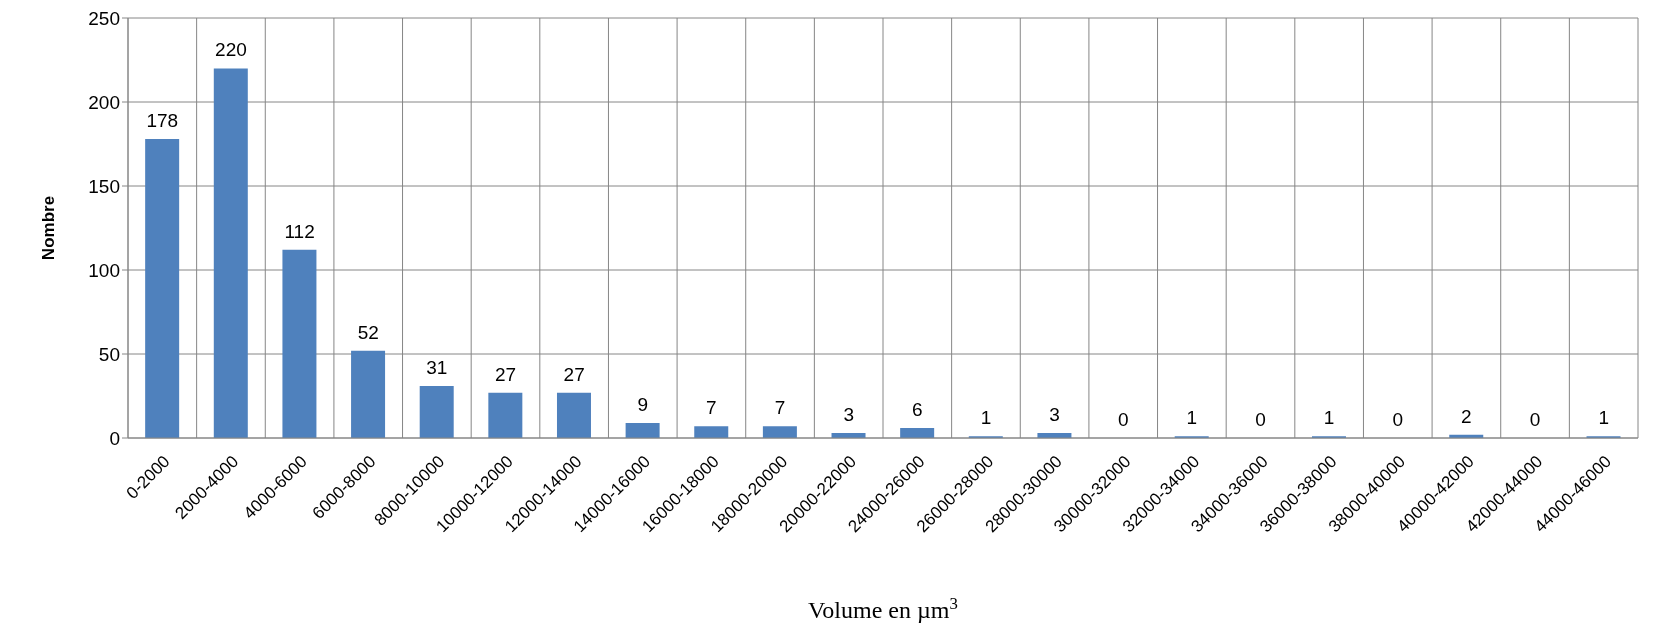 The height and width of the screenshot is (639, 1676). What do you see at coordinates (104, 18) in the screenshot?
I see `y-tick-label: 250` at bounding box center [104, 18].